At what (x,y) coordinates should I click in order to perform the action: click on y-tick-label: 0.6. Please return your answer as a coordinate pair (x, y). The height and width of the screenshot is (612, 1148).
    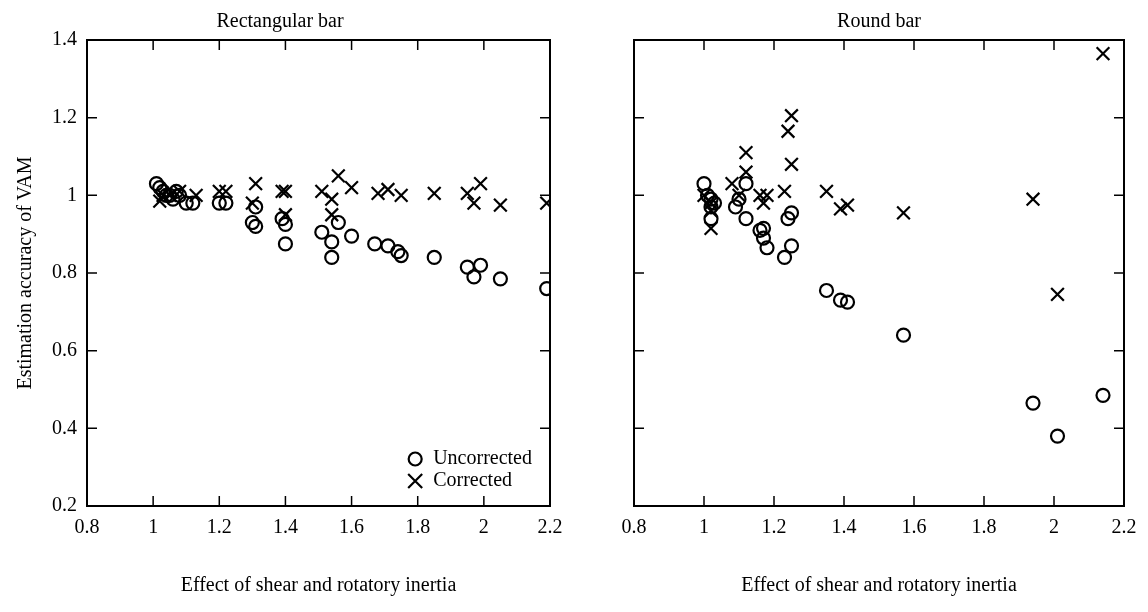
    Looking at the image, I should click on (64, 348).